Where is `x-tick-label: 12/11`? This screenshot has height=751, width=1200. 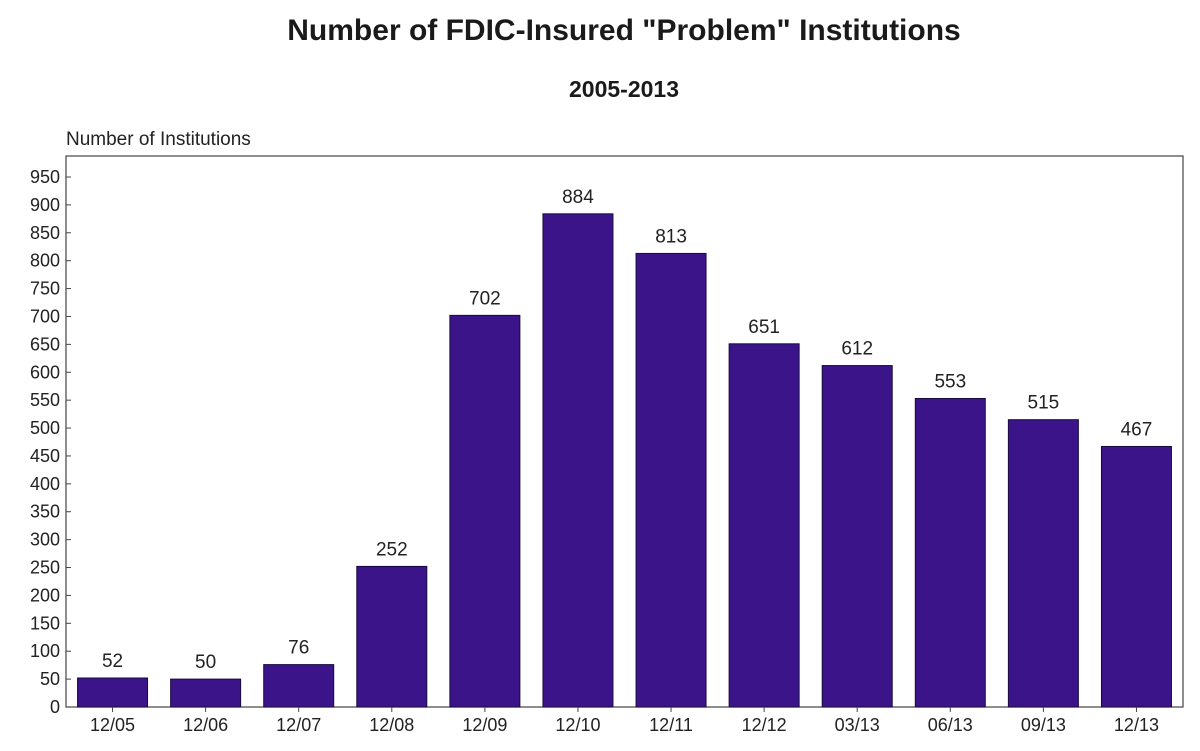
x-tick-label: 12/11 is located at coordinates (671, 725).